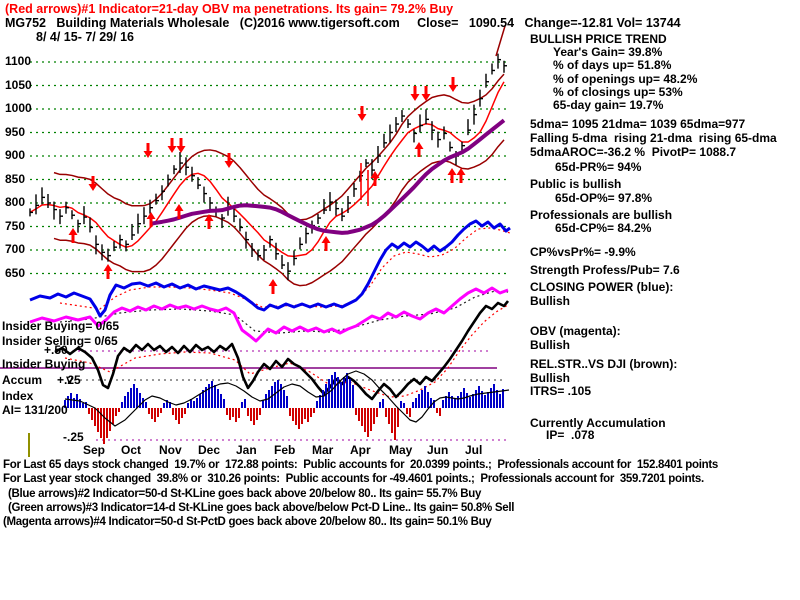 Image resolution: width=800 pixels, height=600 pixels. Describe the element at coordinates (15, 155) in the screenshot. I see `y-axis-label: 900` at that location.